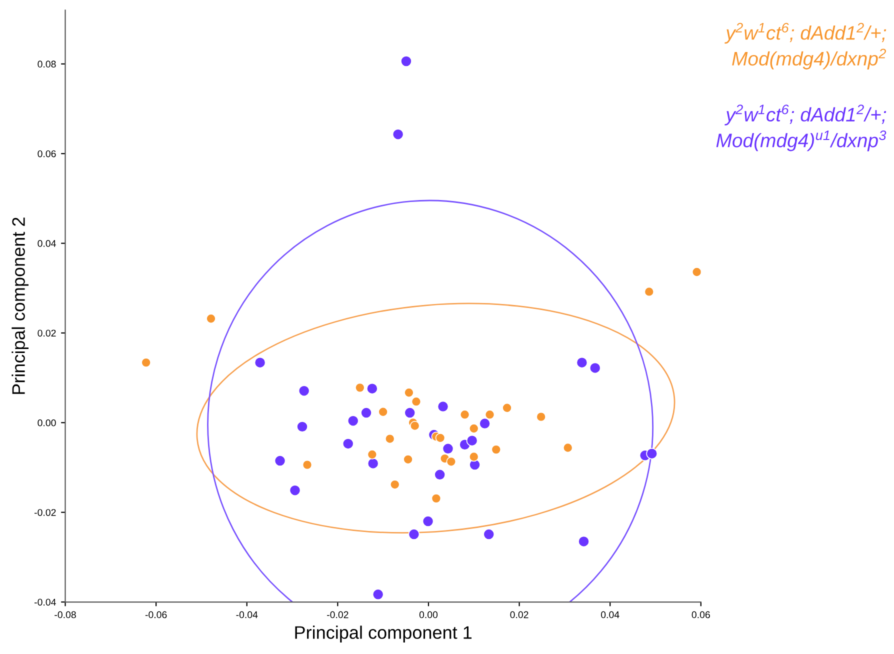 The height and width of the screenshot is (654, 894). What do you see at coordinates (701, 614) in the screenshot?
I see `x-tick-label: 0.06` at bounding box center [701, 614].